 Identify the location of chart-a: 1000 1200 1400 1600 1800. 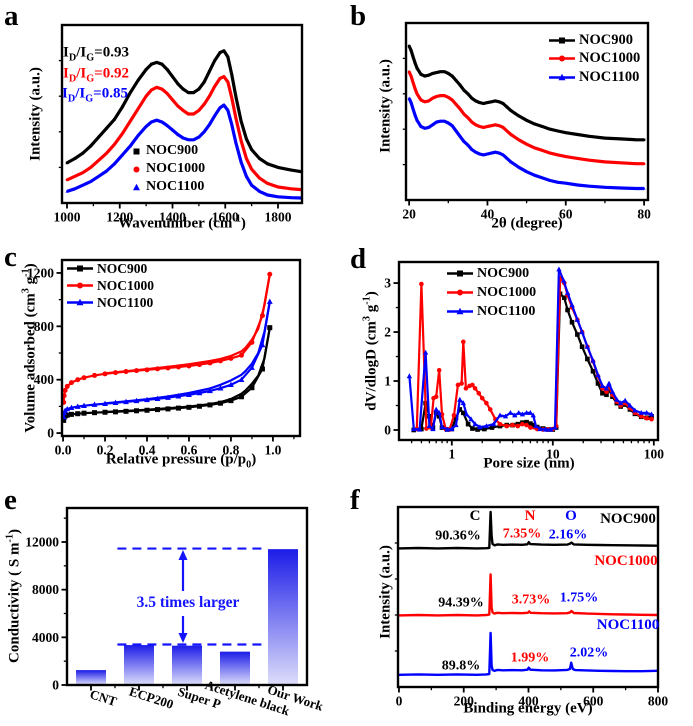
(179, 124).